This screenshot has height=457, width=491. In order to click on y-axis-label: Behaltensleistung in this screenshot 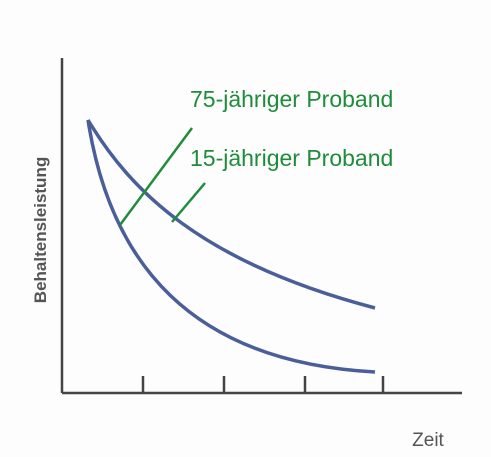, I will do `click(40, 230)`.